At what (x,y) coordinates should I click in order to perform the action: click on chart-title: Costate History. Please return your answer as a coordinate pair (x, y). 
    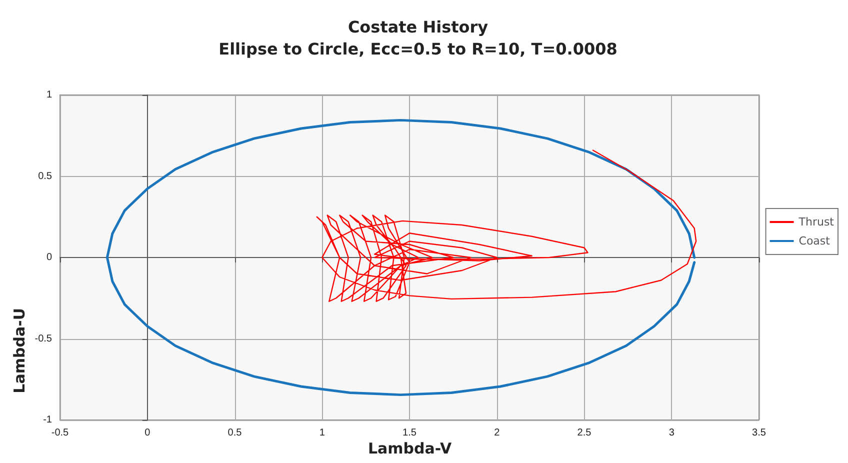
    Looking at the image, I should click on (418, 27).